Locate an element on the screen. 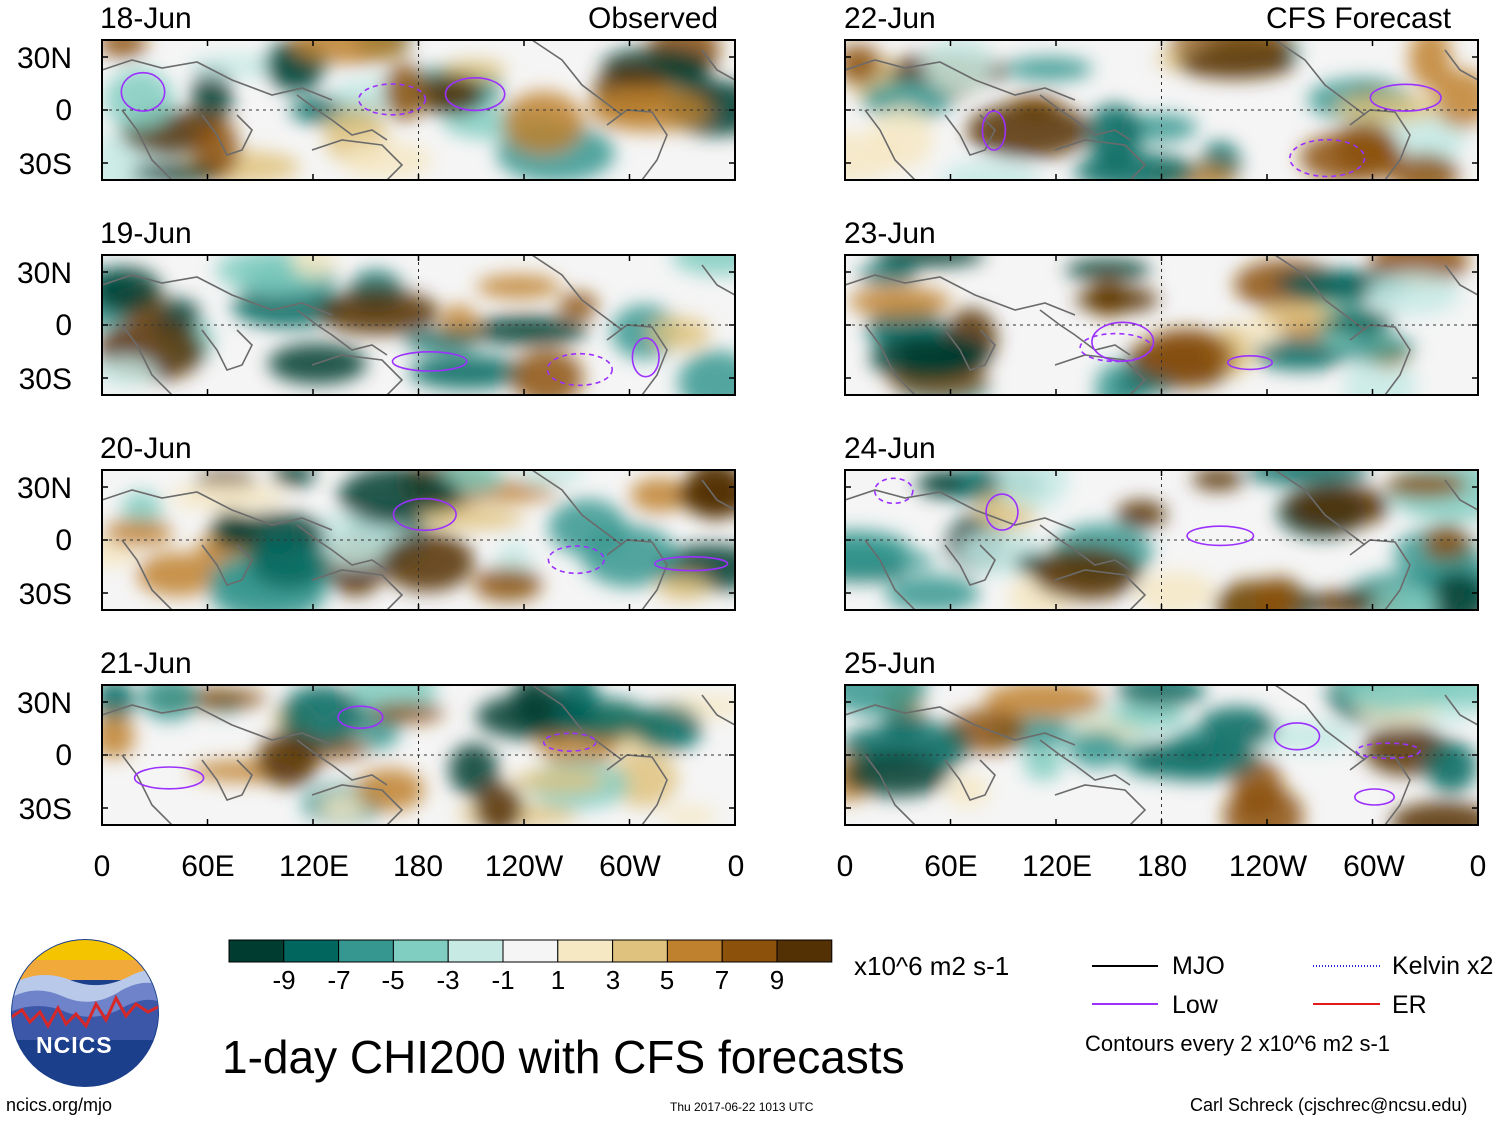  panel-date-18-jun: 18-Jun is located at coordinates (146, 18).